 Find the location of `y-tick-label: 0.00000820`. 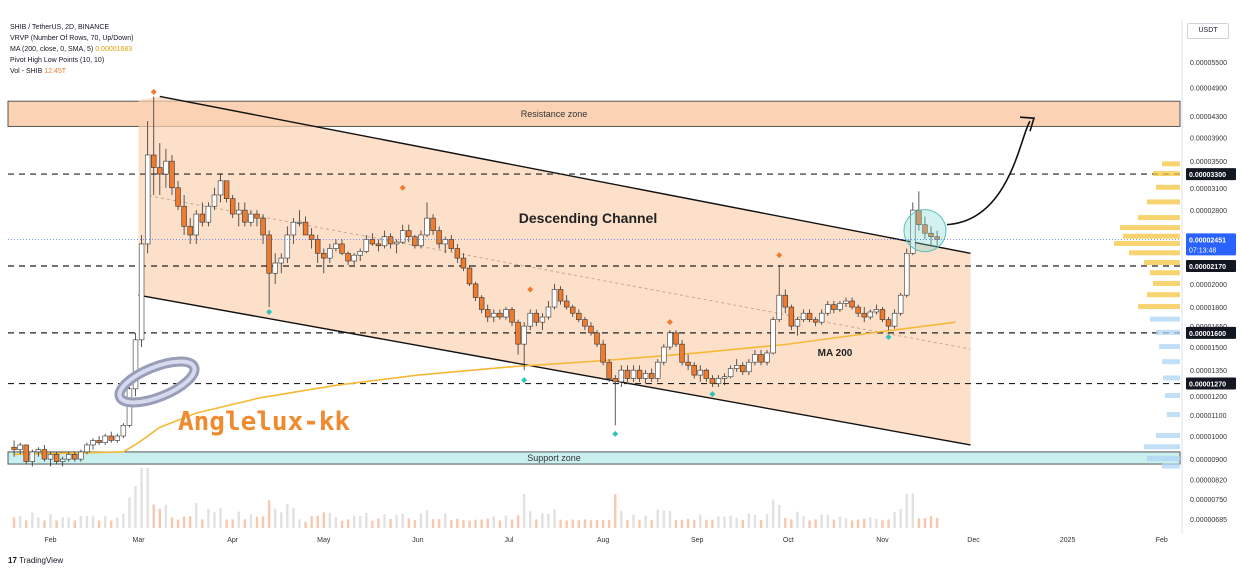

y-tick-label: 0.00000820 is located at coordinates (1208, 481).